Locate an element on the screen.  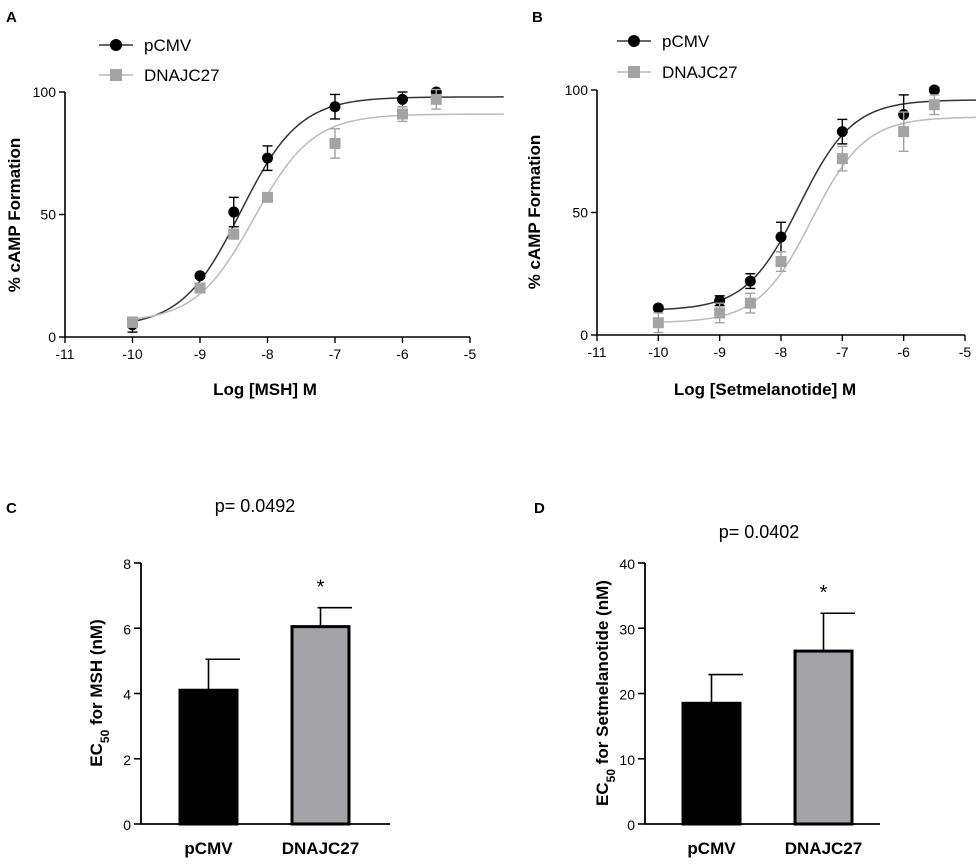
y-tick-label: 20 is located at coordinates (627, 695).